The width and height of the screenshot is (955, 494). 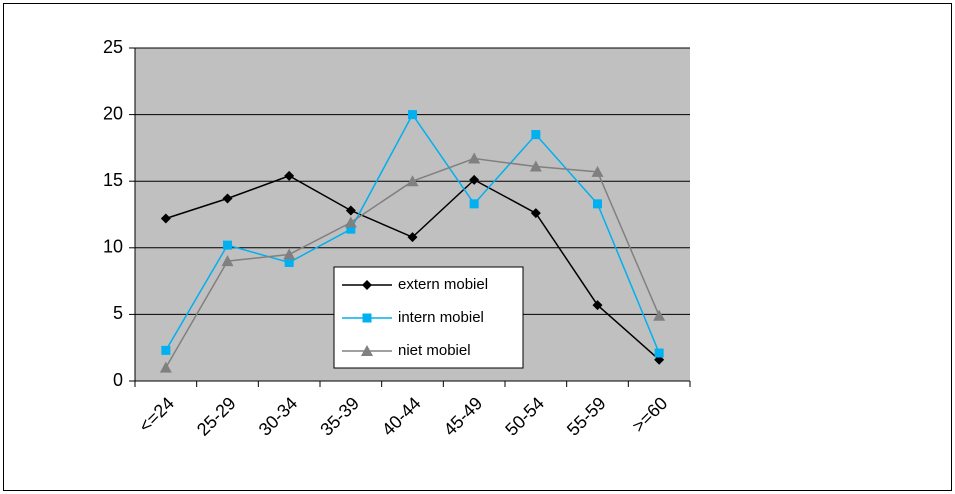 I want to click on legend-label: extern mobiel, so click(x=443, y=284).